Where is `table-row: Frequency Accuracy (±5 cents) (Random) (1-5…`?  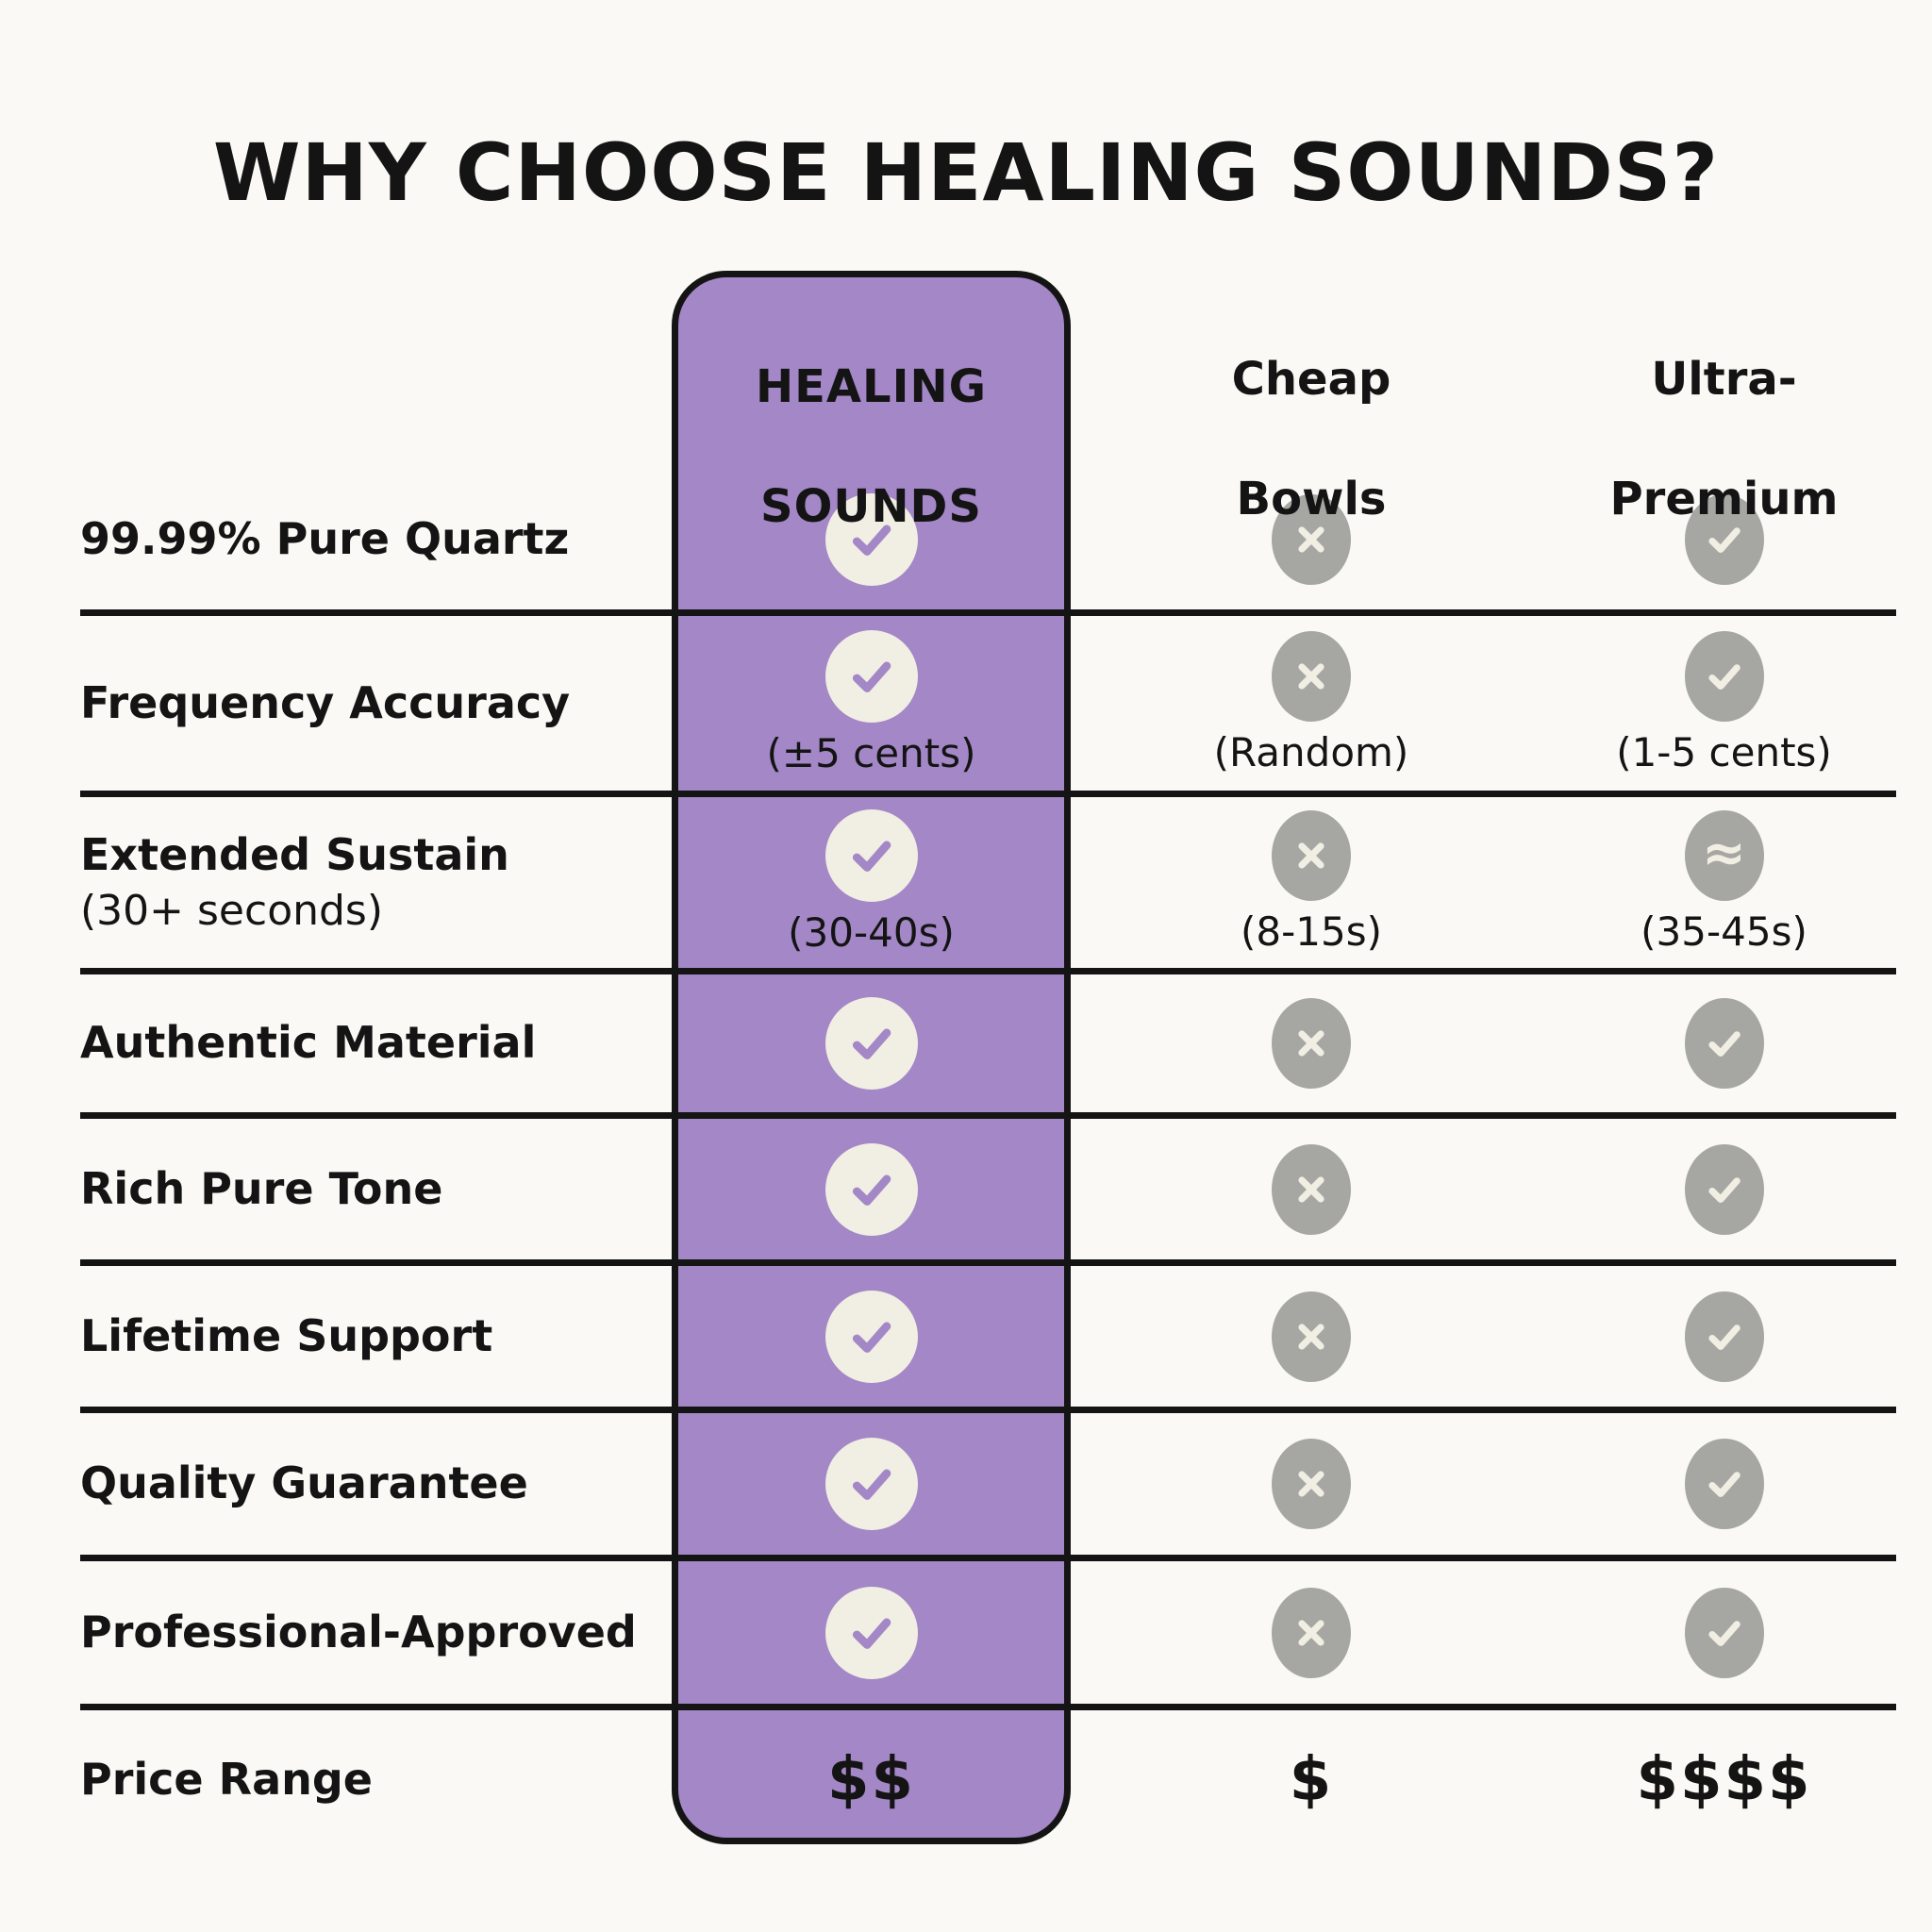
table-row: Frequency Accuracy (±5 cents) (Random) (1-5… is located at coordinates (988, 707).